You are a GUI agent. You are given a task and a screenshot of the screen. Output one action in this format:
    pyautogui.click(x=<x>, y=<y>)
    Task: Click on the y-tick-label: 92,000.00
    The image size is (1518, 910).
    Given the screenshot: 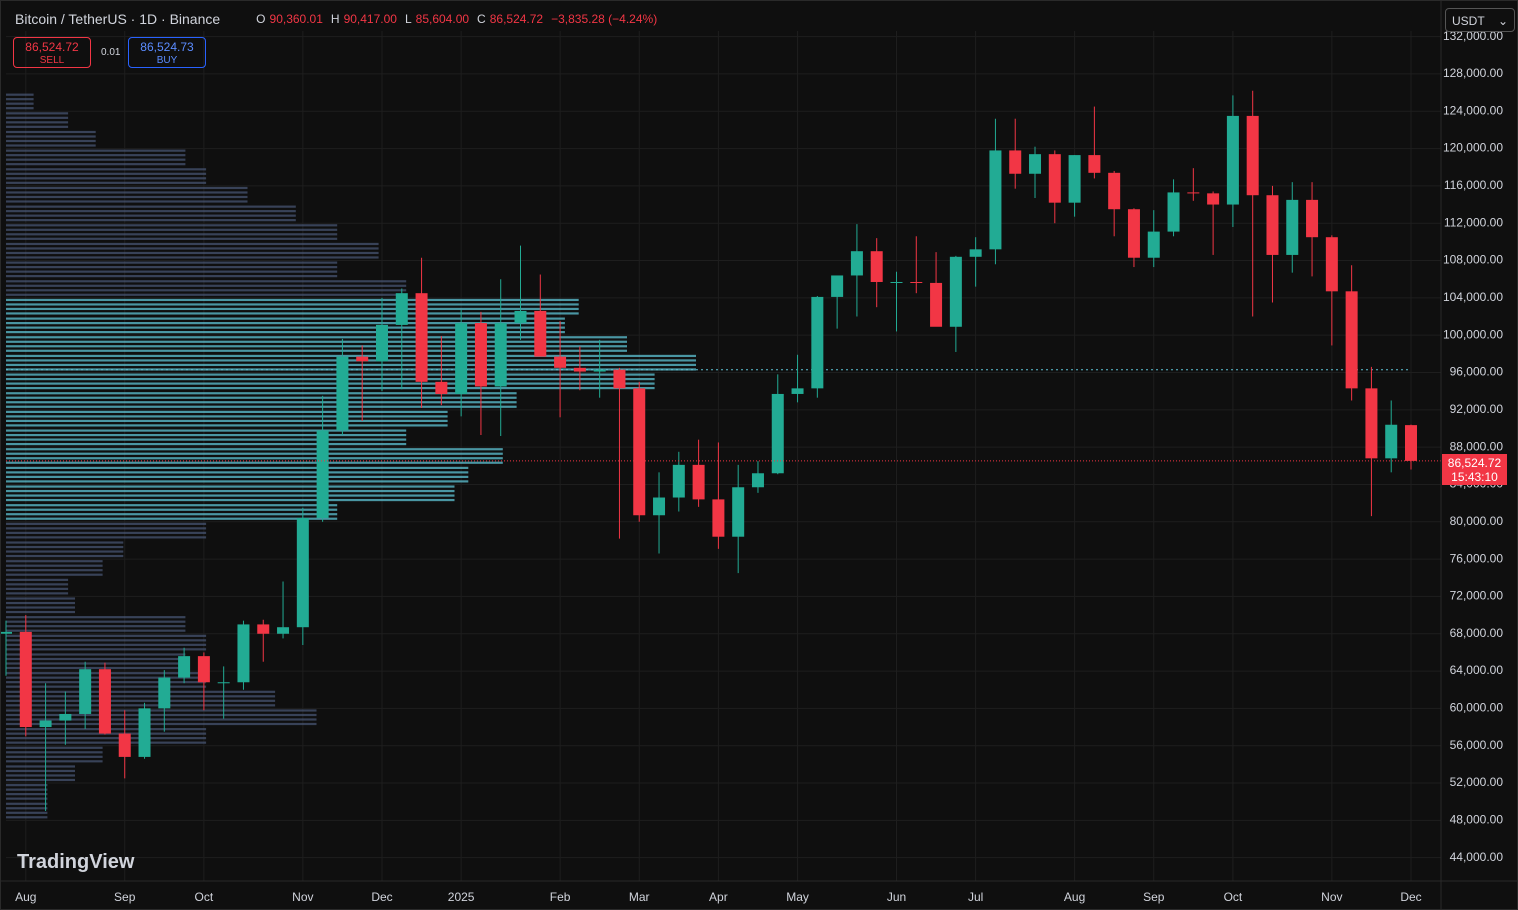 What is the action you would take?
    pyautogui.click(x=1477, y=409)
    